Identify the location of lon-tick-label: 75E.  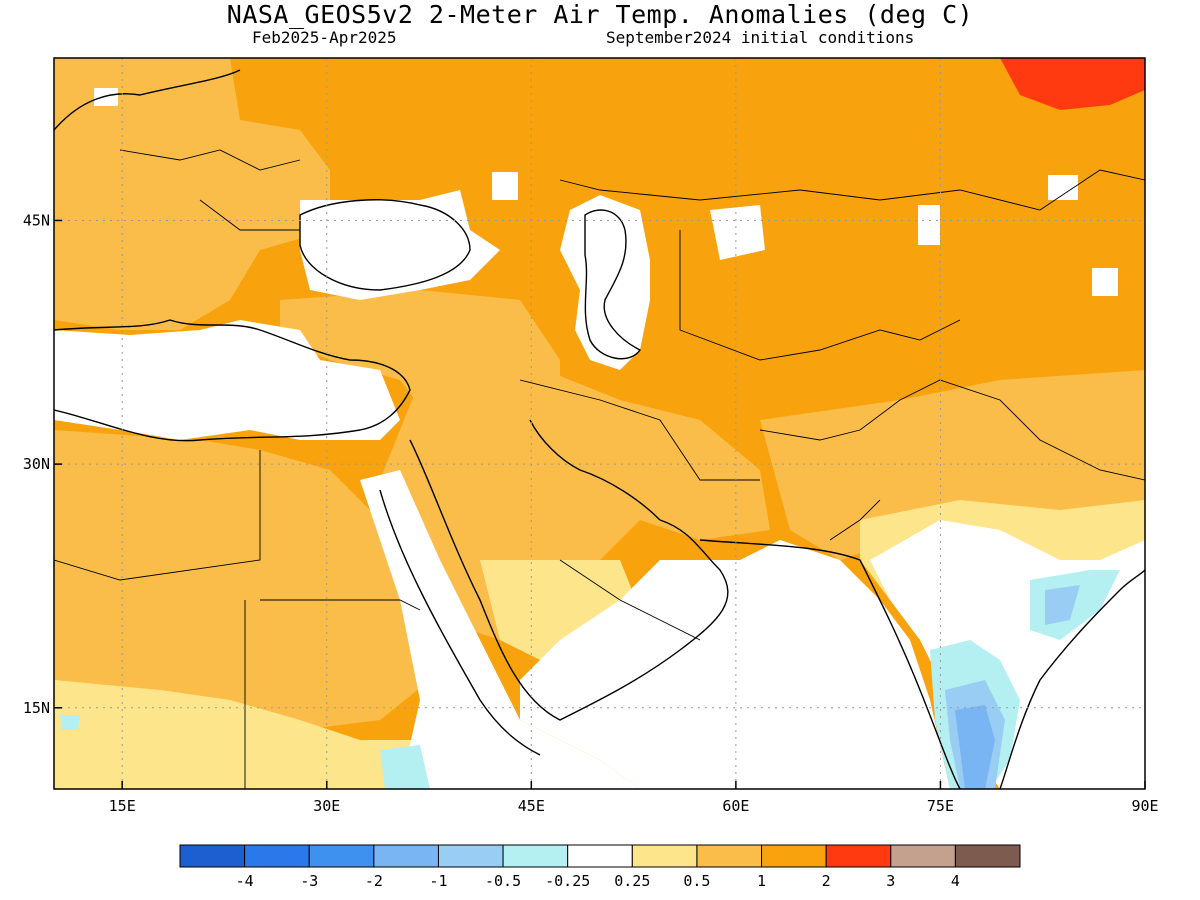
(940, 806).